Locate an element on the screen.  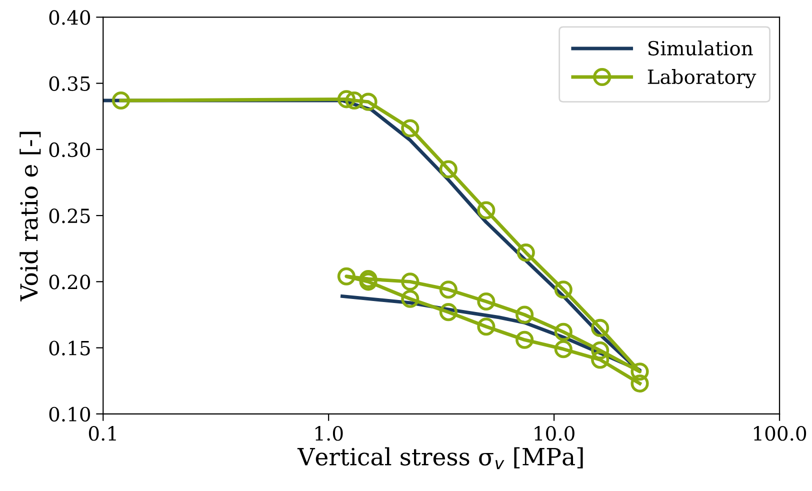
x-tick-label: 0.1 is located at coordinates (102, 433).